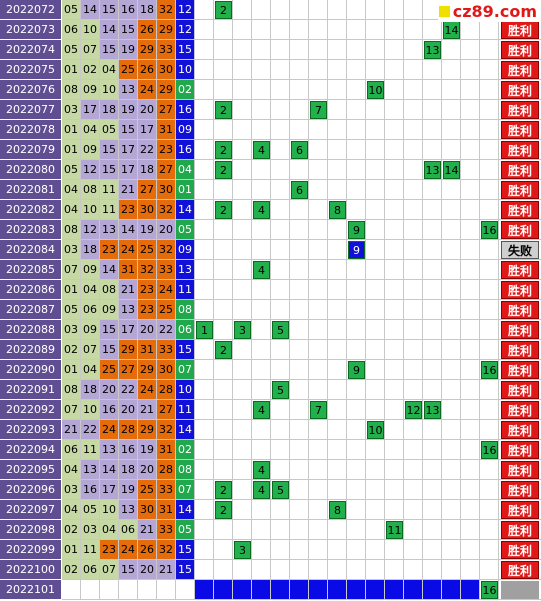 The image size is (541, 601). Describe the element at coordinates (185, 350) in the screenshot. I see `blue-ball-cell: 15` at that location.